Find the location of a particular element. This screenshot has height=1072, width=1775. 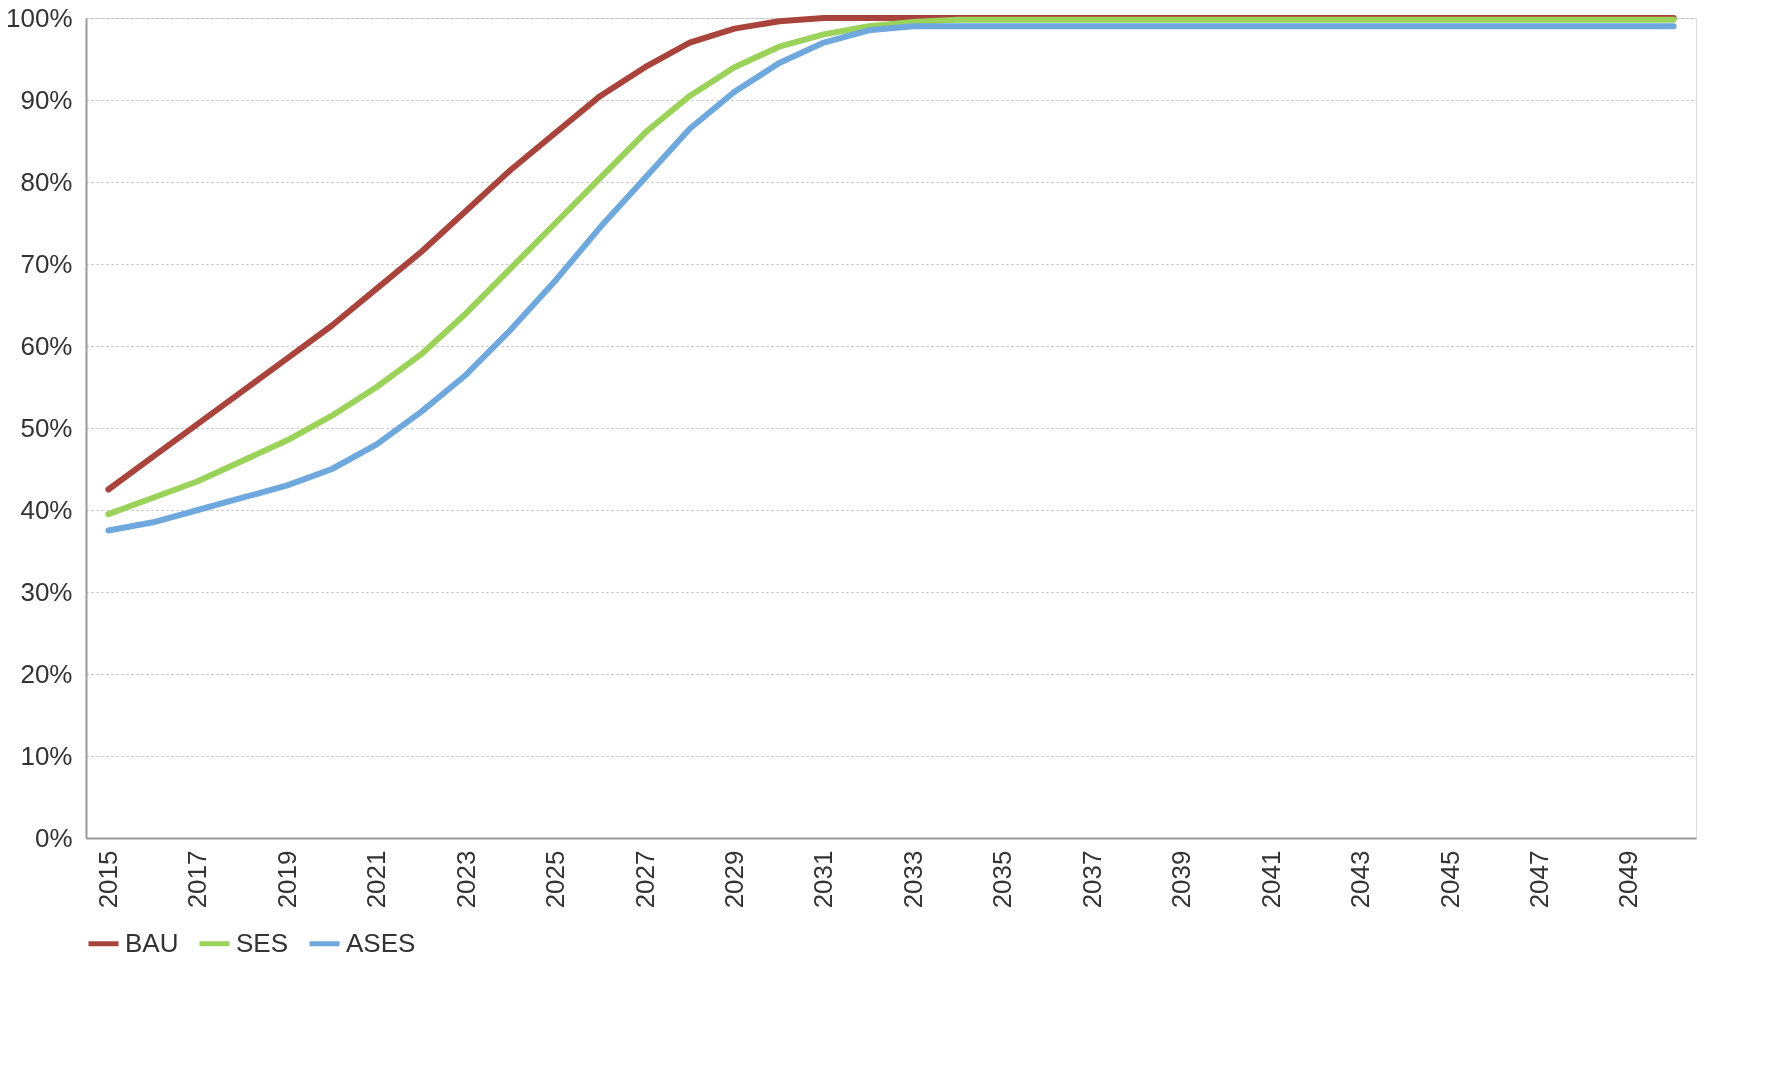

x-tick-label: 2027 is located at coordinates (644, 879).